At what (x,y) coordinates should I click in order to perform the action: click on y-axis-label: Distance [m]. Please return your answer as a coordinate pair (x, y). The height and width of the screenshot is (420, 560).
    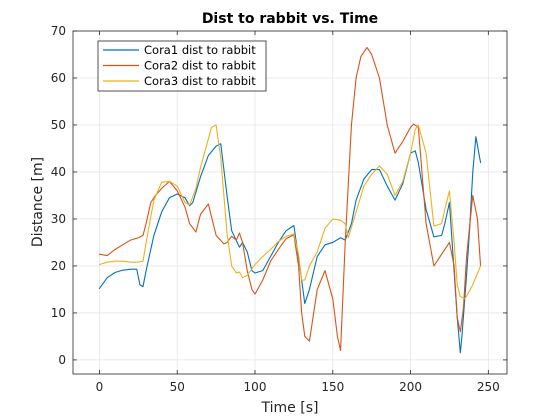
    Looking at the image, I should click on (38, 202).